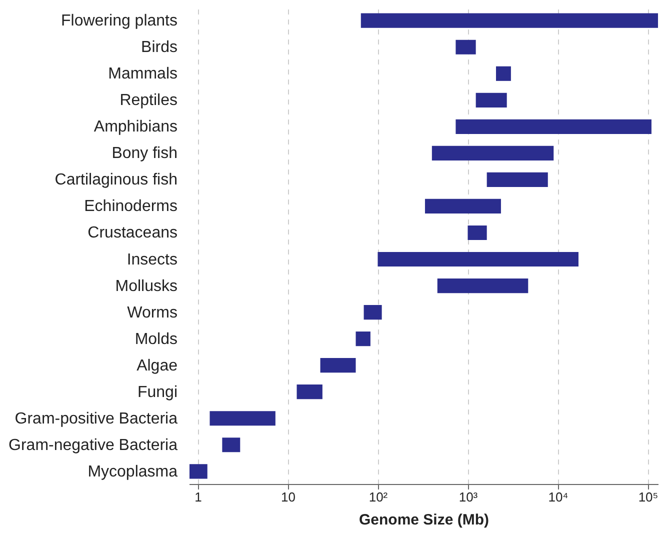 The width and height of the screenshot is (672, 535). Describe the element at coordinates (145, 153) in the screenshot. I see `y-tick-label: Bony fish` at that location.